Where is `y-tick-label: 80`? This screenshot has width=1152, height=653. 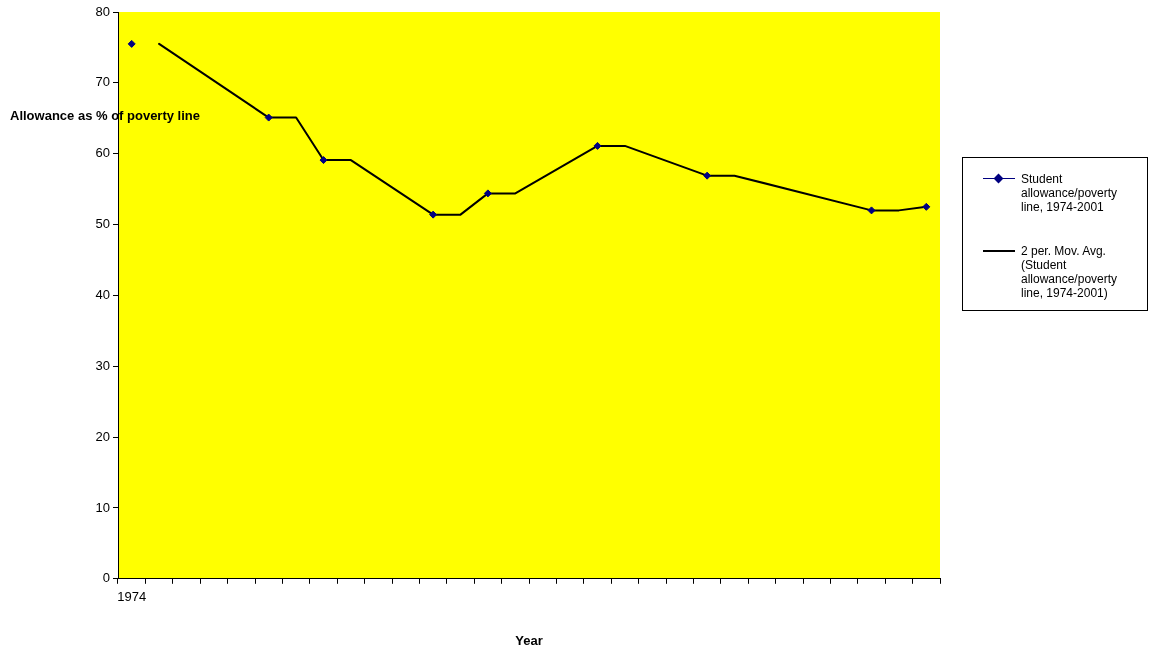
y-tick-label: 80 is located at coordinates (102, 11).